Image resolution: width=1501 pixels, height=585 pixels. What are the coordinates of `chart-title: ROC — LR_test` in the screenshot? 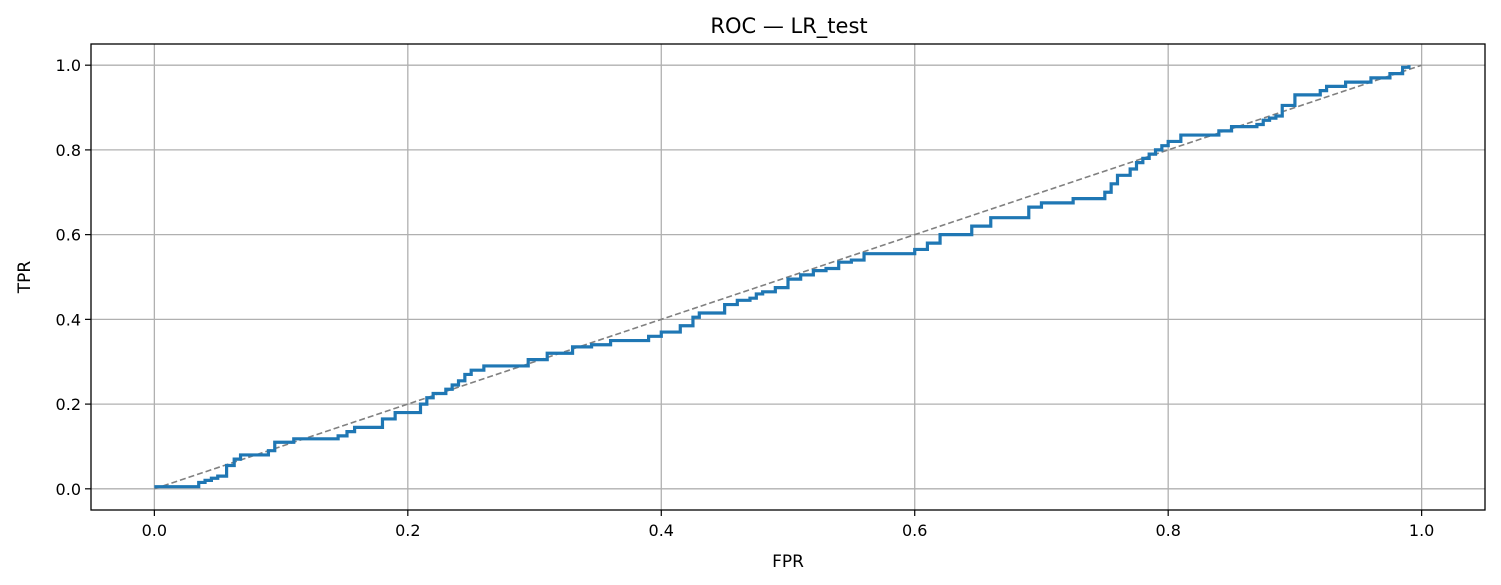 It's located at (788, 26).